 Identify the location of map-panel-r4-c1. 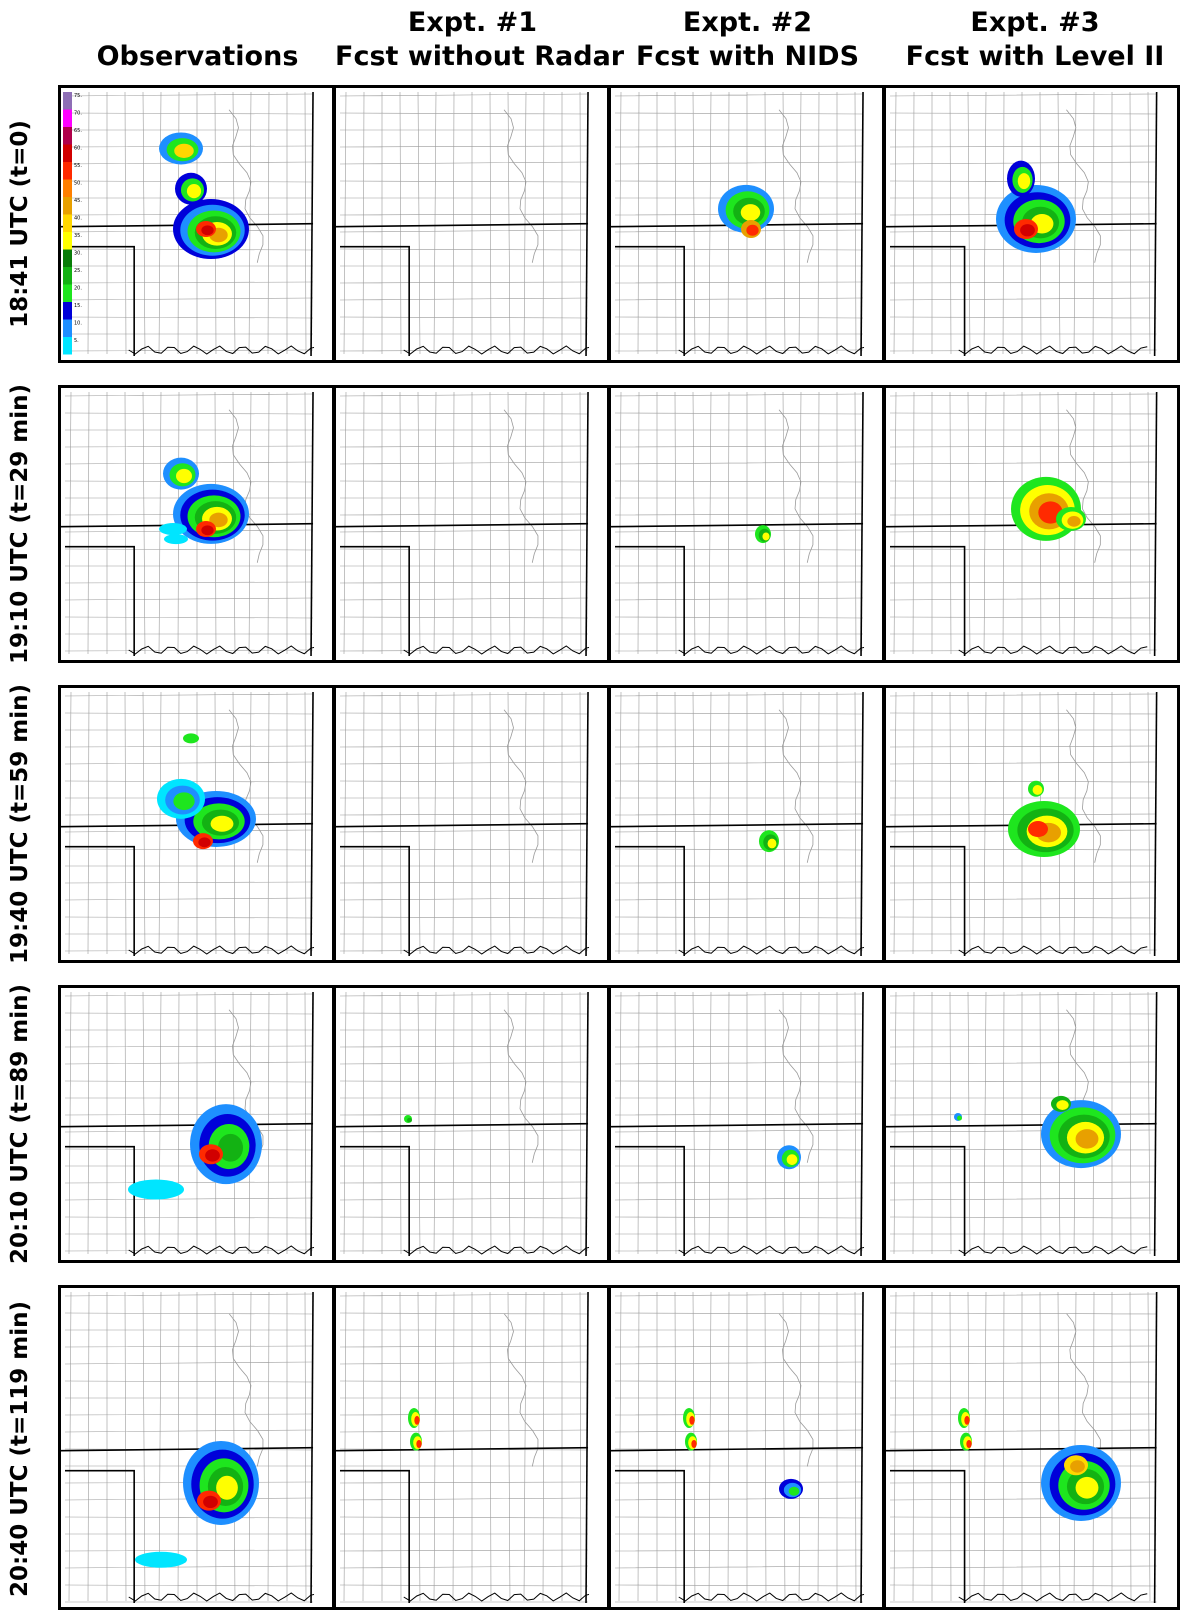
(196, 1124).